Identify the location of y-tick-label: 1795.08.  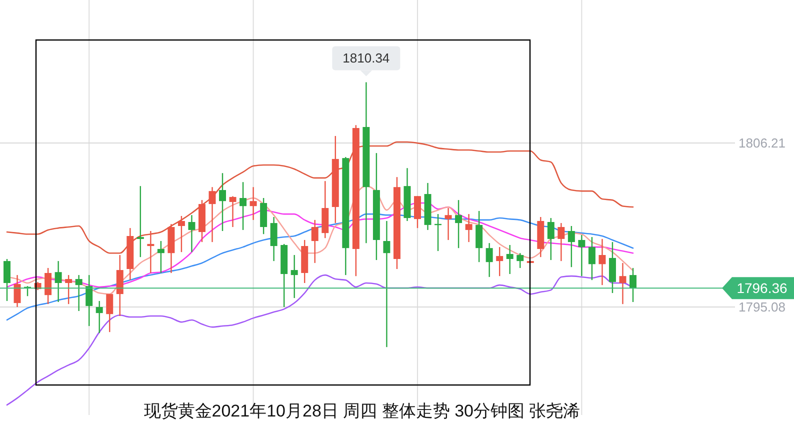
(762, 307).